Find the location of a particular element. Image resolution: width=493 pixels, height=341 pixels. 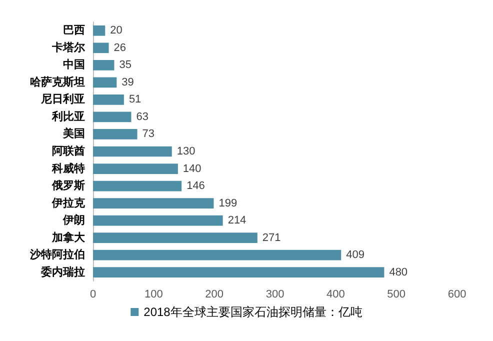

y-tick-label: 阿联酋 is located at coordinates (68, 151).